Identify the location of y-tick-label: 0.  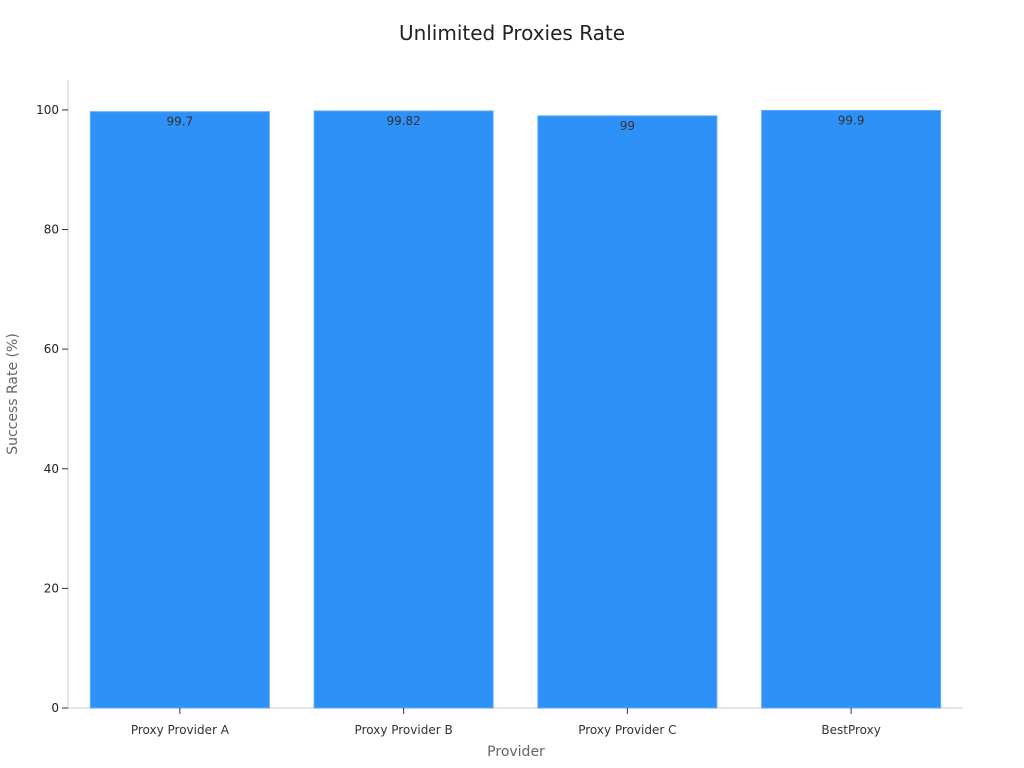
(55, 708).